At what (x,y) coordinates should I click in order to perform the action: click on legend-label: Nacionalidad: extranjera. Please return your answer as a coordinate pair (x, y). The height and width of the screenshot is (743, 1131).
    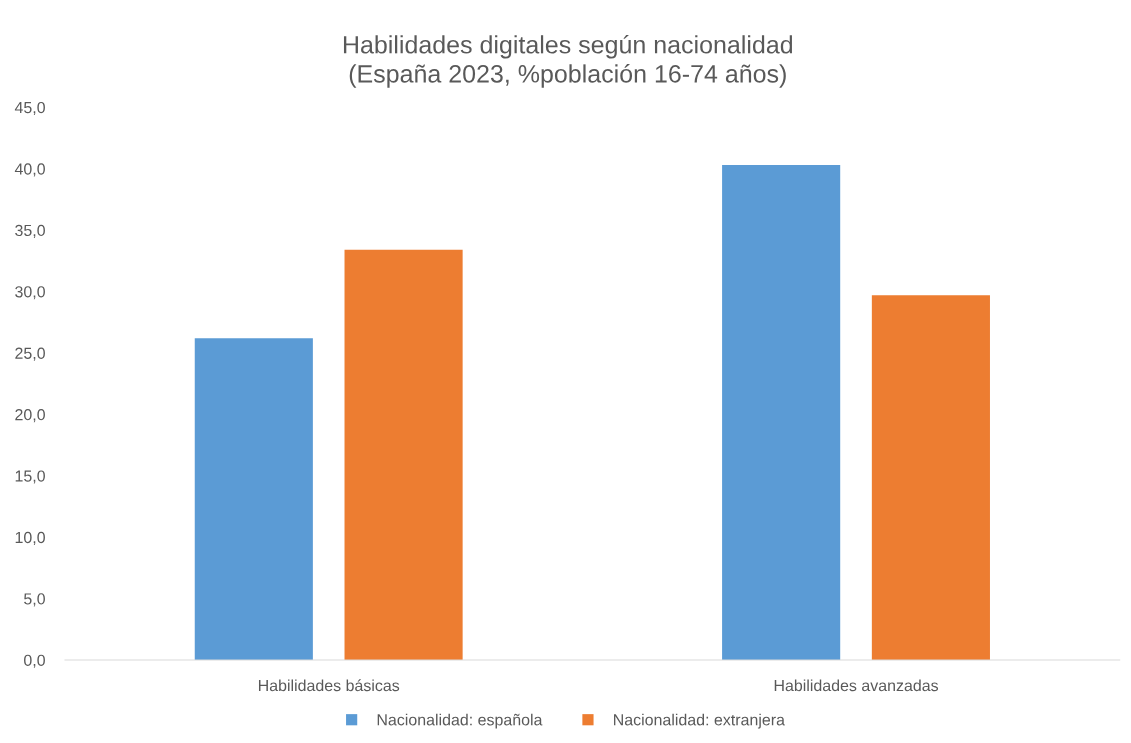
    Looking at the image, I should click on (699, 721).